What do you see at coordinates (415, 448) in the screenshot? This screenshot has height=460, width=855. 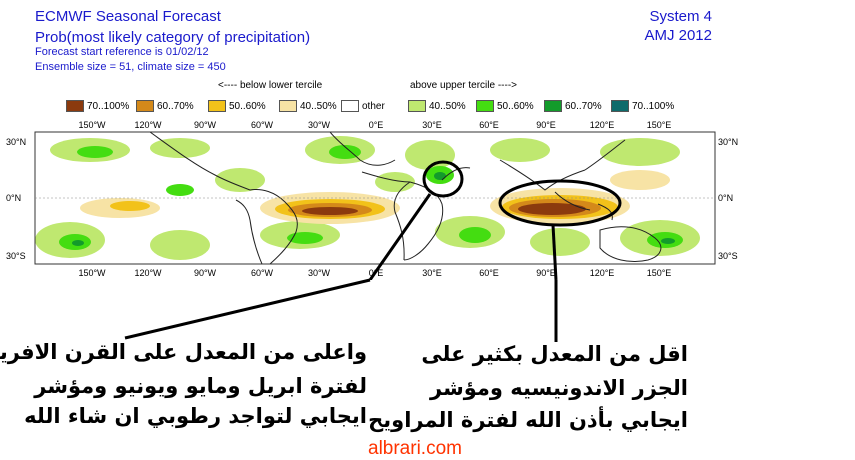 I see `watermark: albrari.com` at bounding box center [415, 448].